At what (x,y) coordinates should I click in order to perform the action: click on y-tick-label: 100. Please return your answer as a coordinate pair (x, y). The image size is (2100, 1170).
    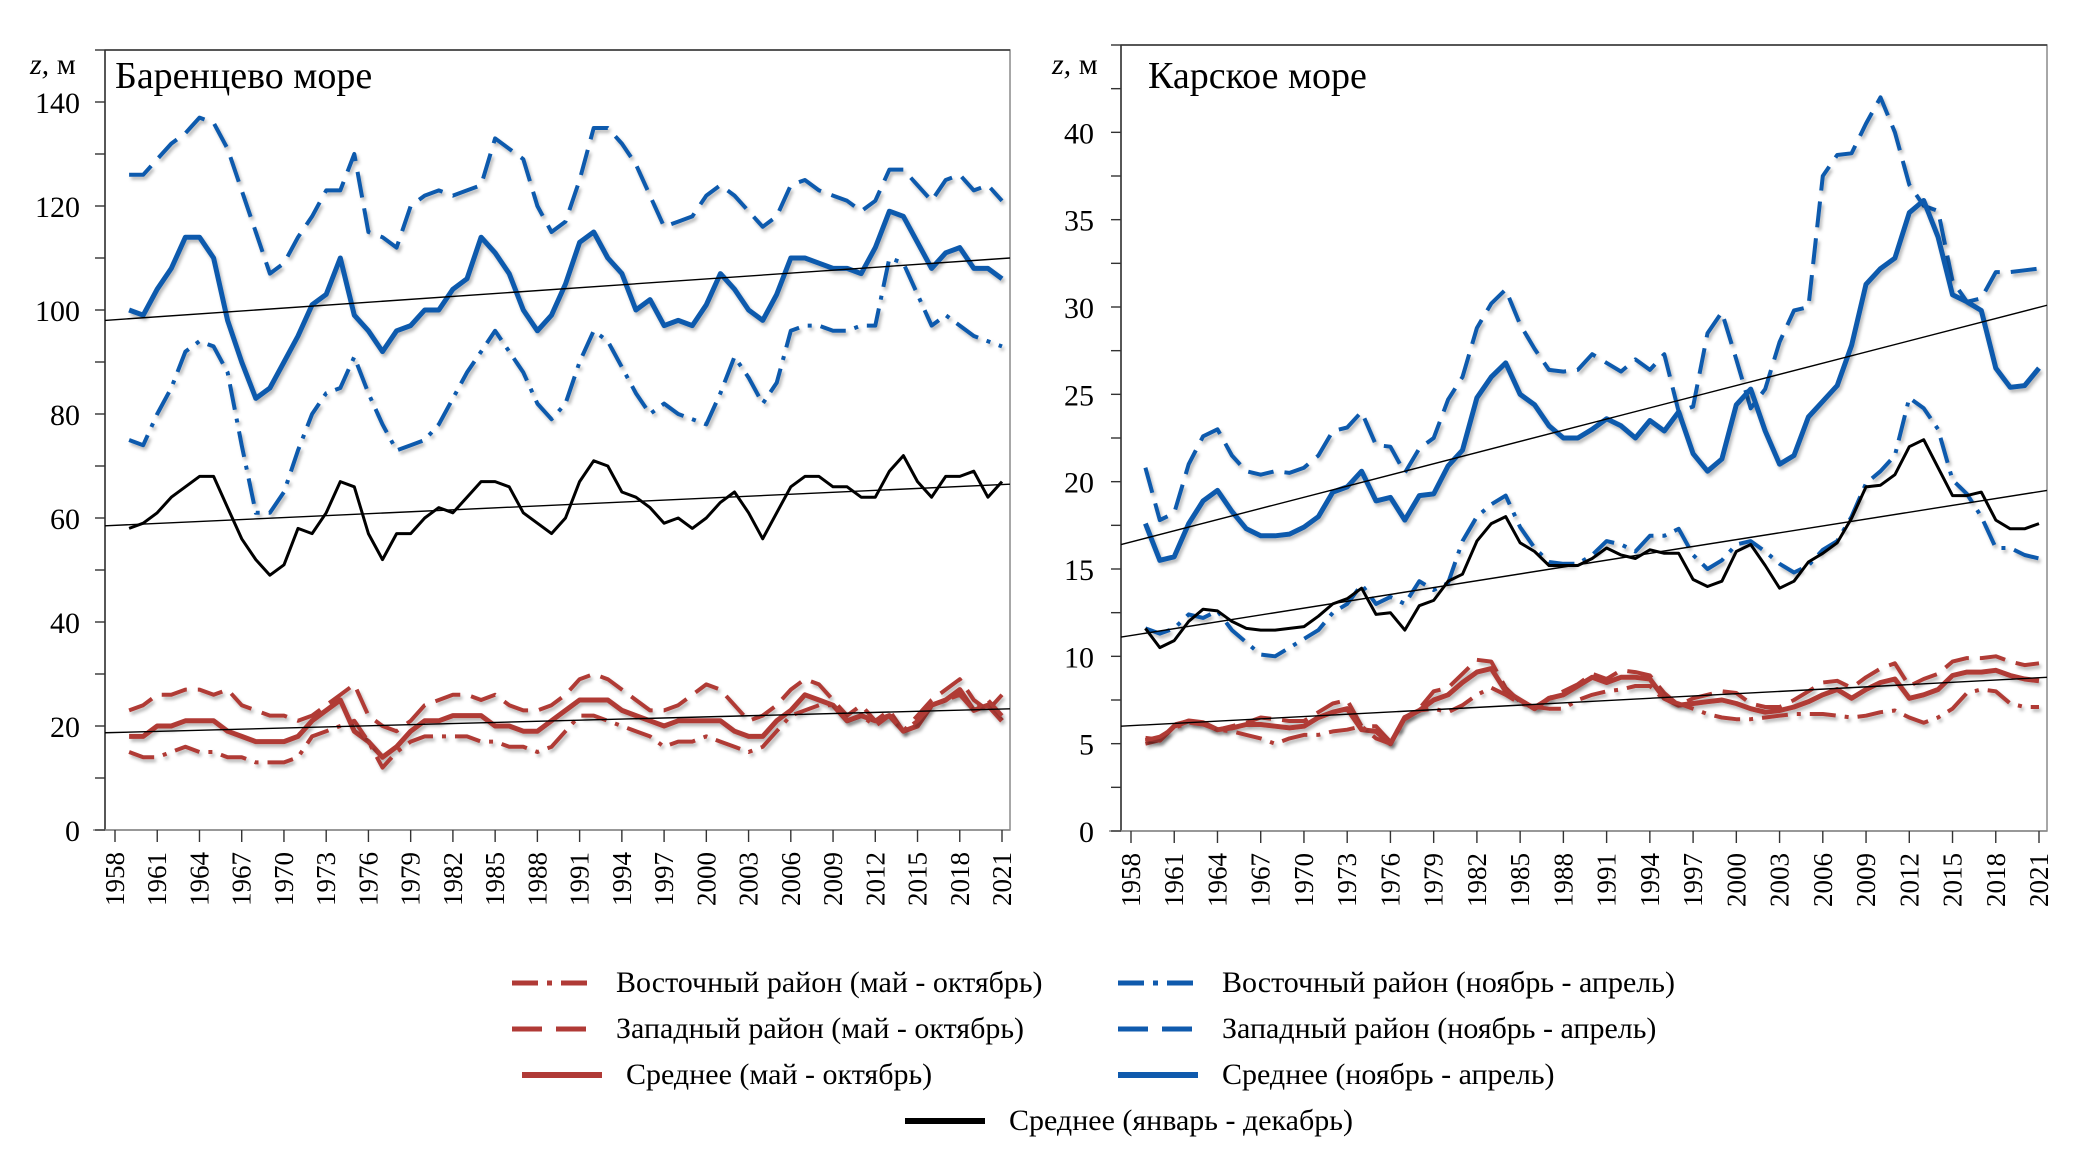
    Looking at the image, I should click on (57, 311).